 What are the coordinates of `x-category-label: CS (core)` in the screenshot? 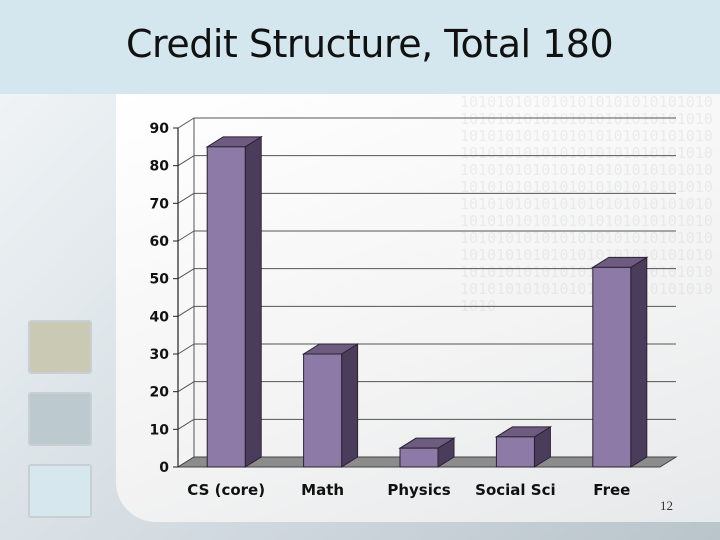 It's located at (226, 490).